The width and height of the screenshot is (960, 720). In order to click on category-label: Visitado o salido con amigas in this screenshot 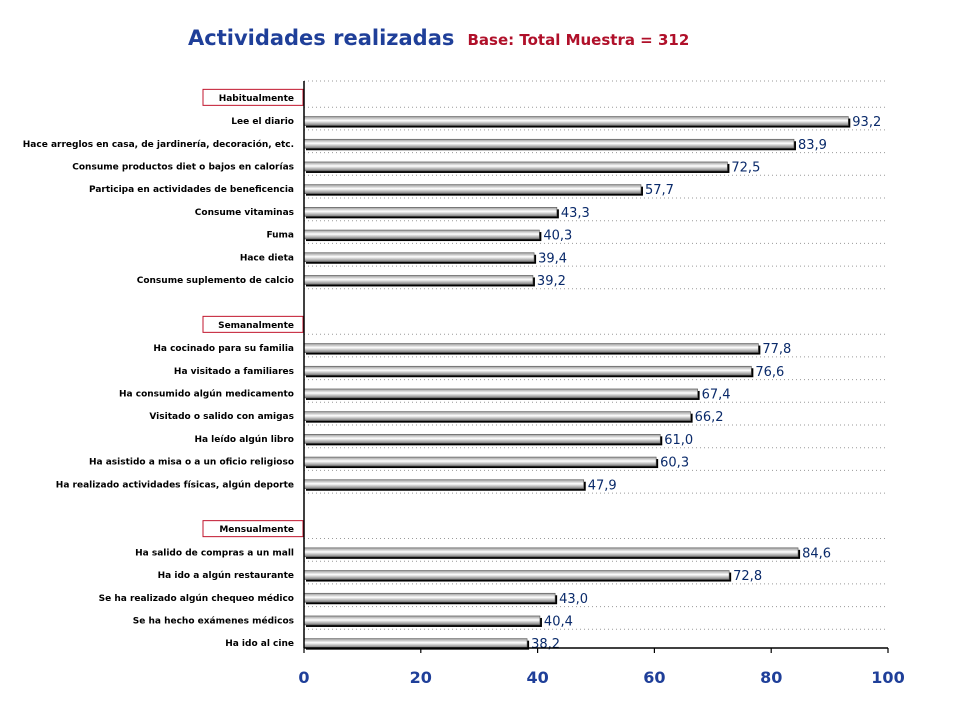, I will do `click(221, 417)`.